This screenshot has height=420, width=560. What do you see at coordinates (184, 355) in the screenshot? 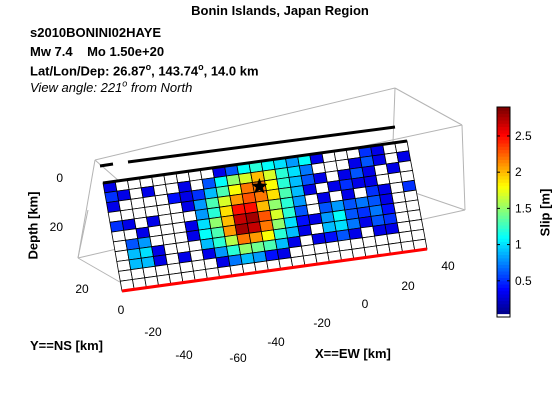
I see `y-tick-label: -40` at bounding box center [184, 355].